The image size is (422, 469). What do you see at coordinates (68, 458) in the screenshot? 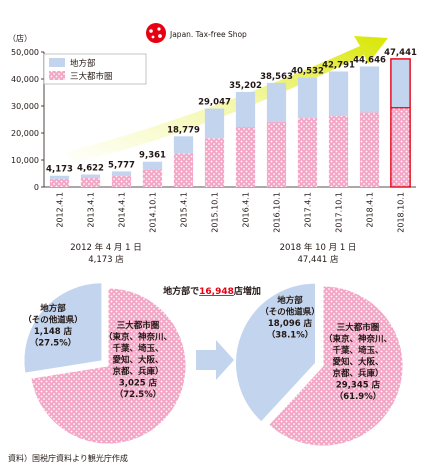
I see `source-note: 資料）国税庁資料より観光庁作成` at bounding box center [68, 458].